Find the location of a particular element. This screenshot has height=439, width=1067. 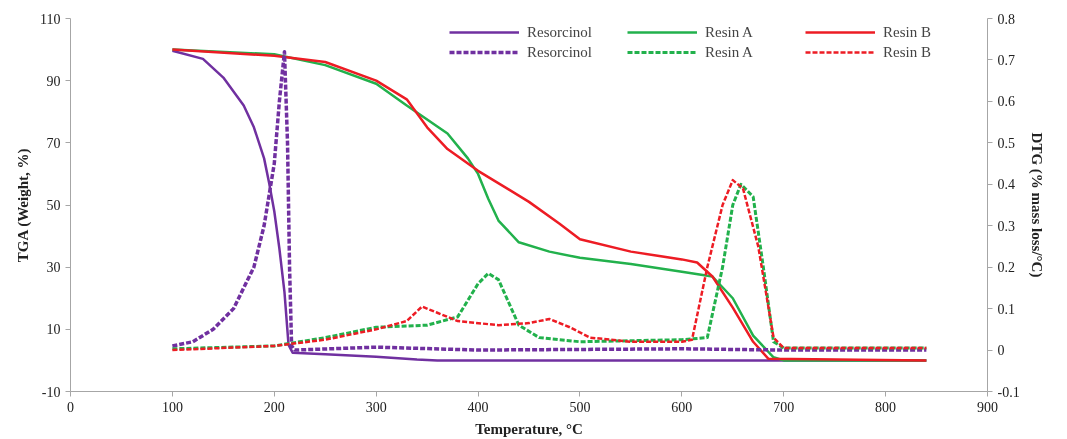

y-tick-label: 10 is located at coordinates (53, 330).